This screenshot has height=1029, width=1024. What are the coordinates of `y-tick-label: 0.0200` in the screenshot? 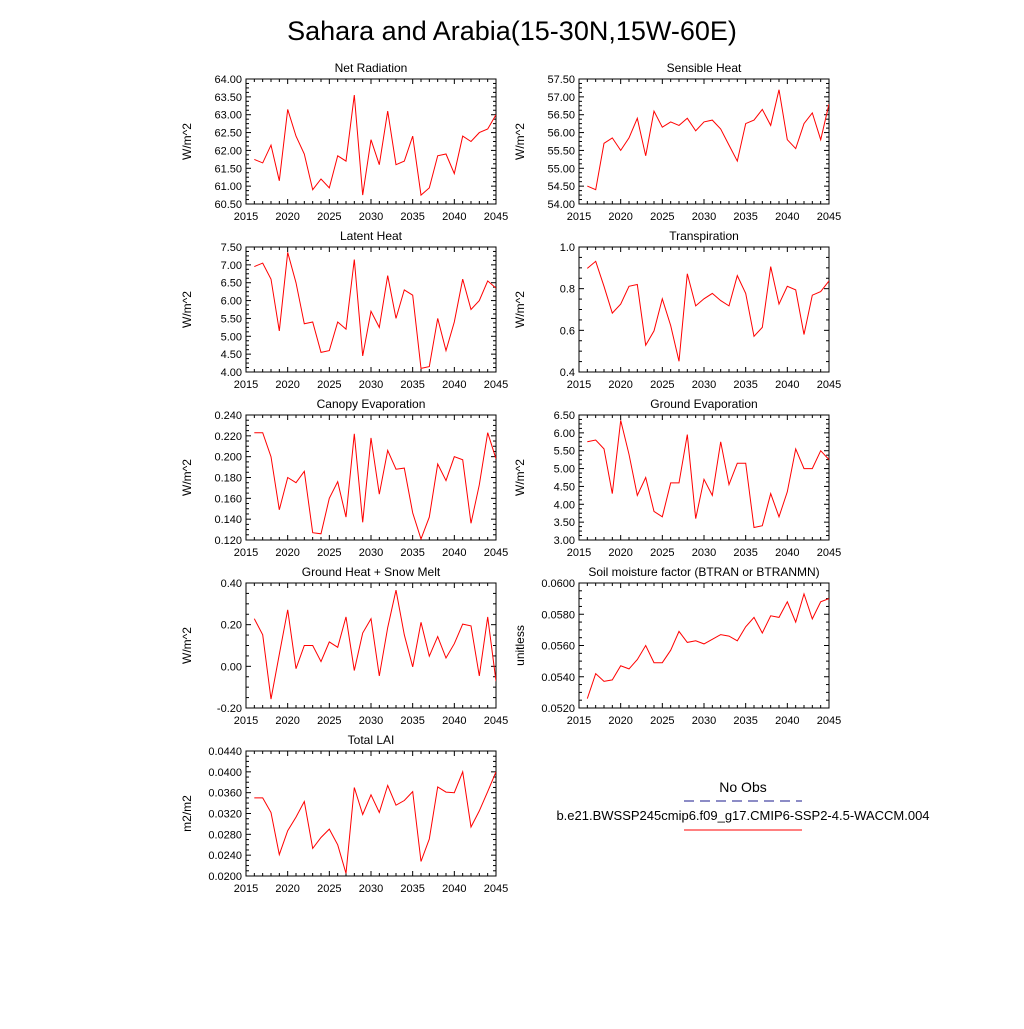 It's located at (225, 877).